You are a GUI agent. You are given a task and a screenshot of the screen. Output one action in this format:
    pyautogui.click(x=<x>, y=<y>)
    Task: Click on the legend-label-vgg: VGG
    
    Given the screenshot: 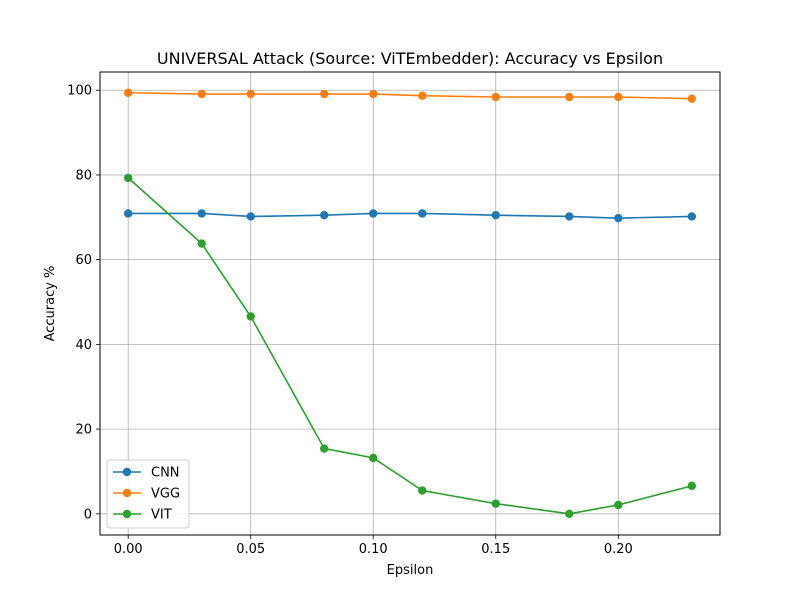 What is the action you would take?
    pyautogui.click(x=165, y=494)
    